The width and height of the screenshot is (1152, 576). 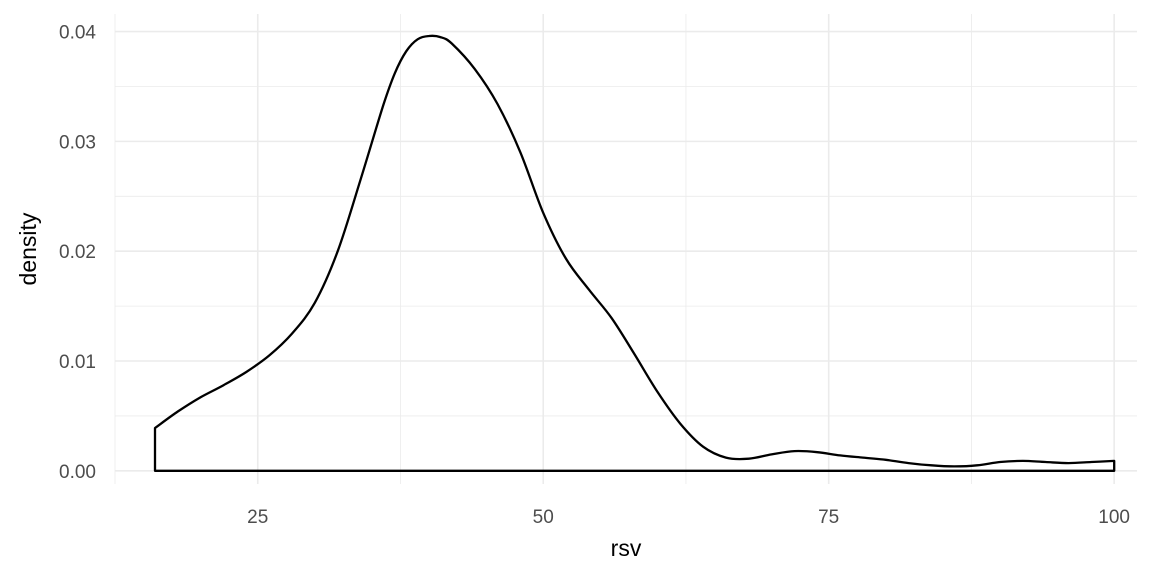 What do you see at coordinates (77, 33) in the screenshot?
I see `y-tick-label: 0.04` at bounding box center [77, 33].